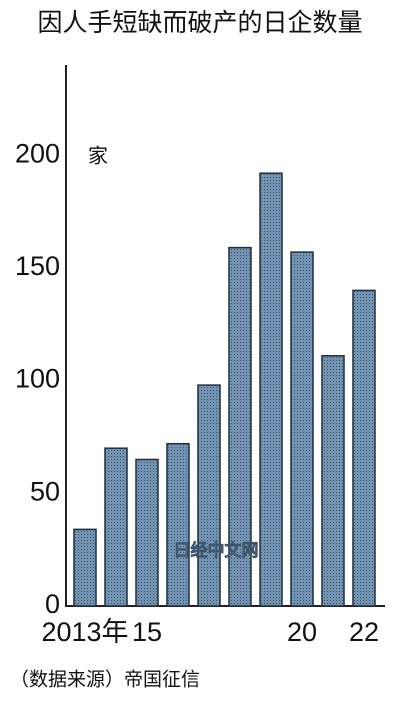 This screenshot has height=708, width=400. What do you see at coordinates (45, 491) in the screenshot?
I see `y-tick-label: 50` at bounding box center [45, 491].